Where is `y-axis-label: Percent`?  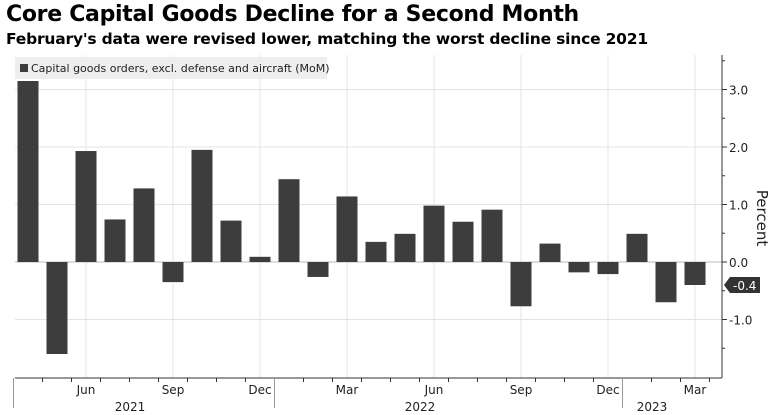
y-axis-label: Percent is located at coordinates (762, 218).